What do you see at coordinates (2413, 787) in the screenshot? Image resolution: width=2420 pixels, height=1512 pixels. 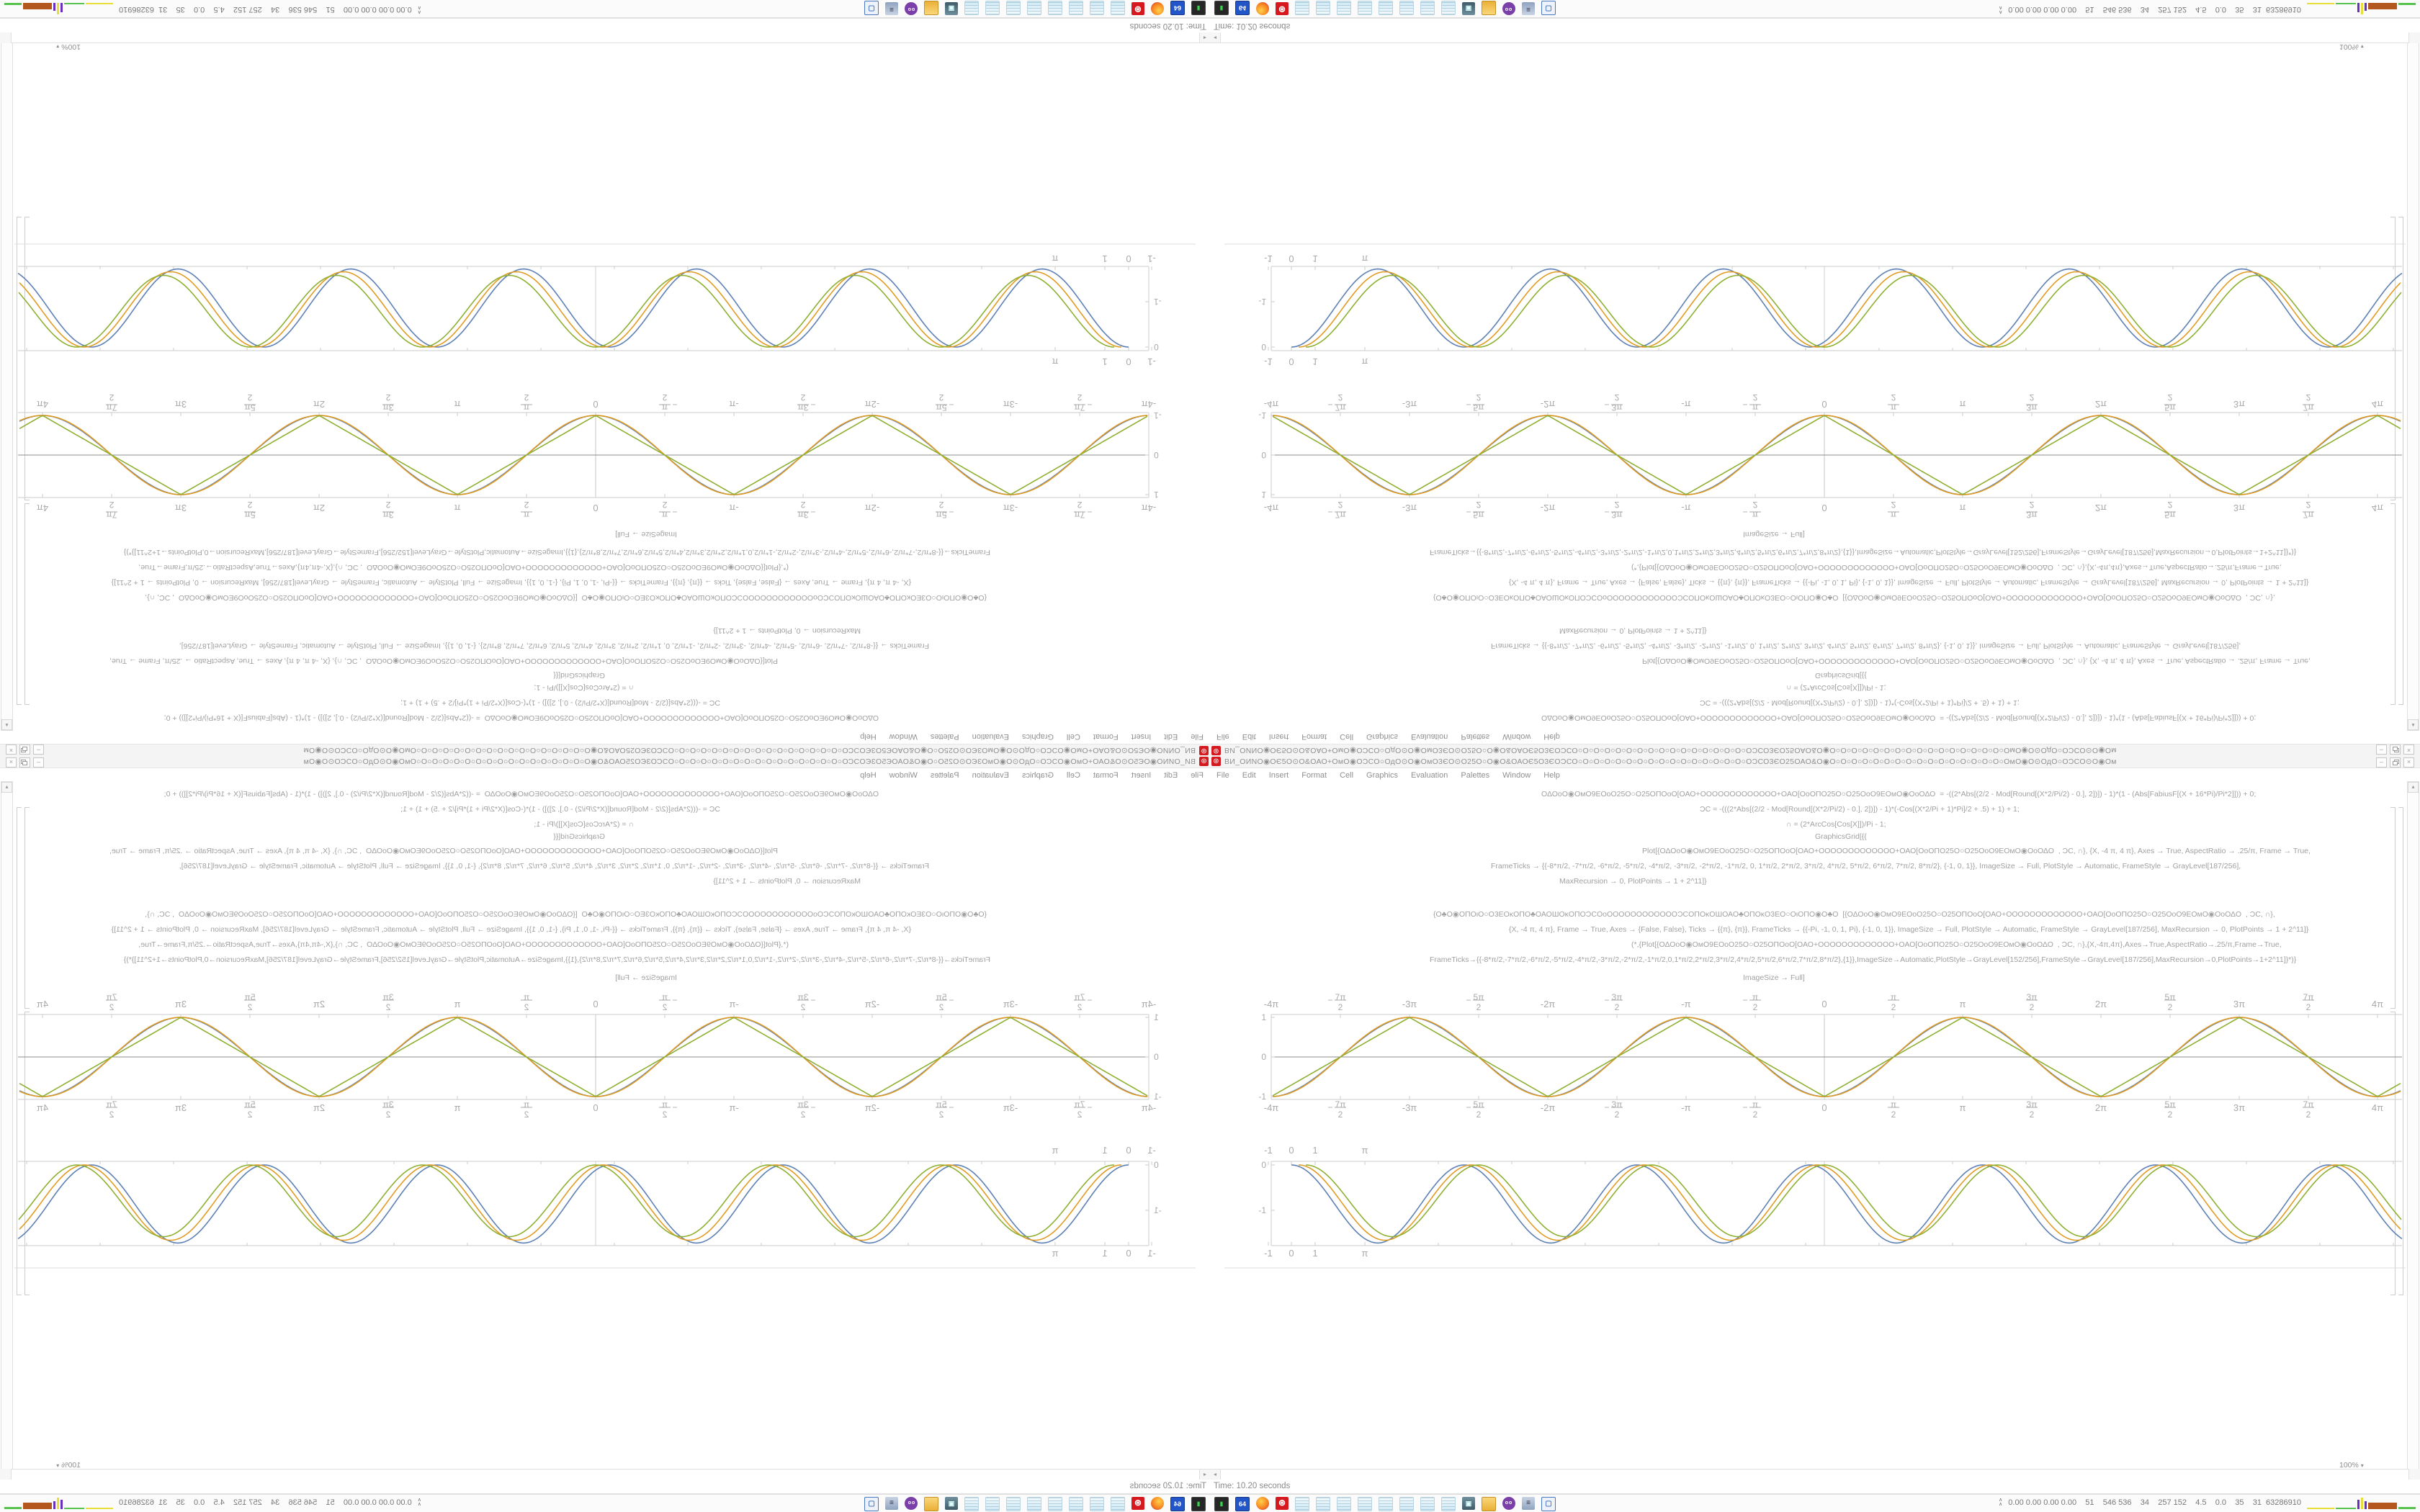 I see `scroll-up-icon: ▴` at bounding box center [2413, 787].